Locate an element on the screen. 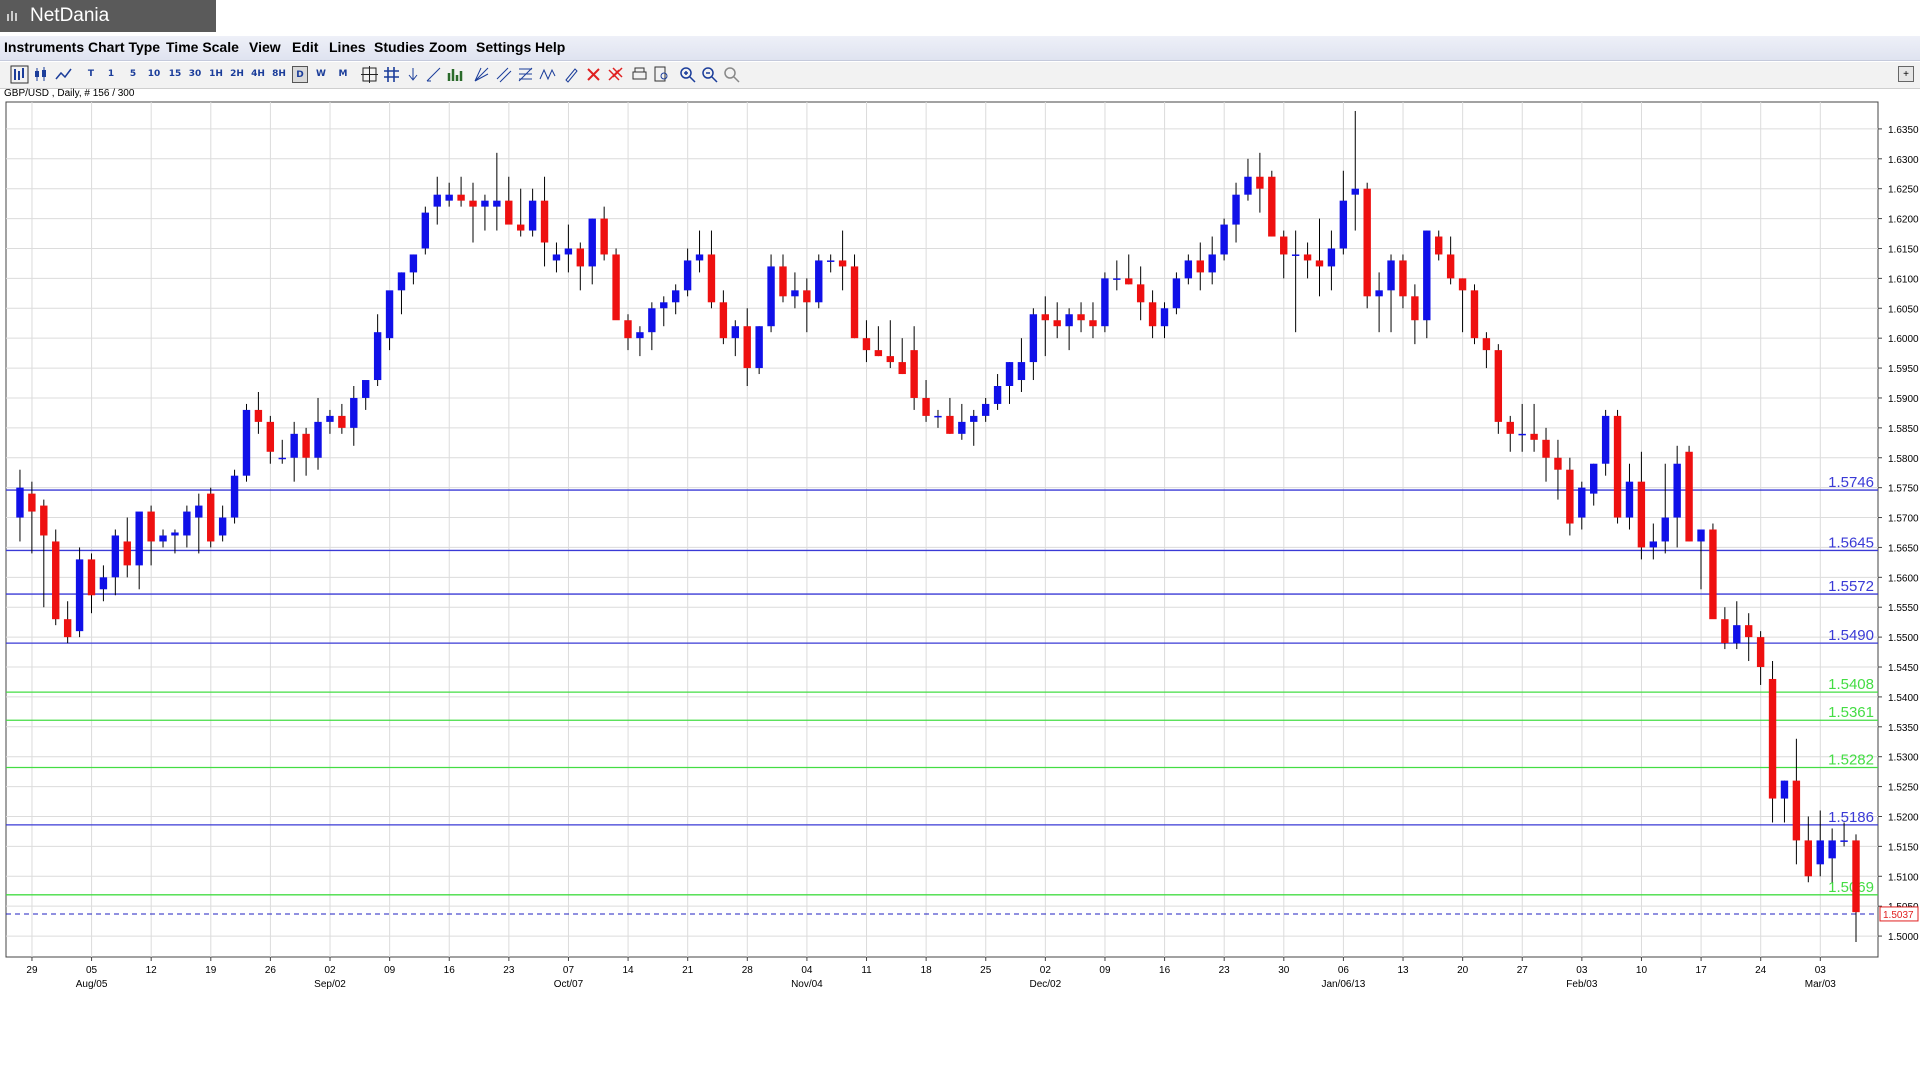  zoom-in-icon is located at coordinates (687, 74).